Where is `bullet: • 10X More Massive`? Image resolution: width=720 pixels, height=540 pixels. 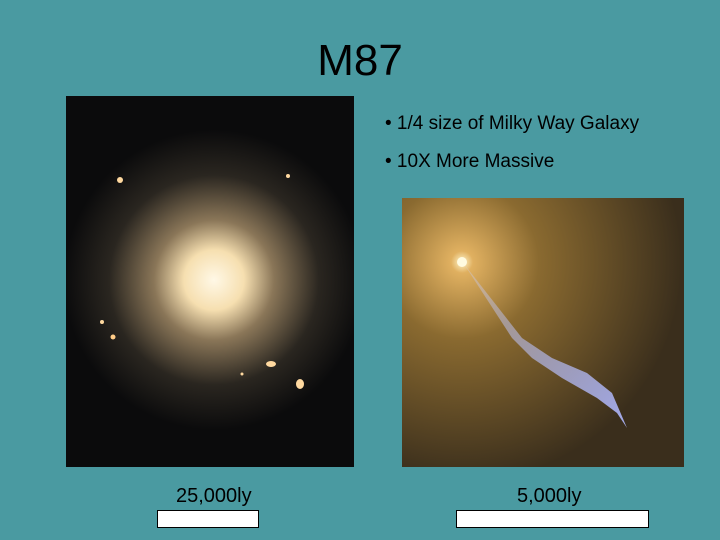
bullet: • 10X More Massive is located at coordinates (470, 161).